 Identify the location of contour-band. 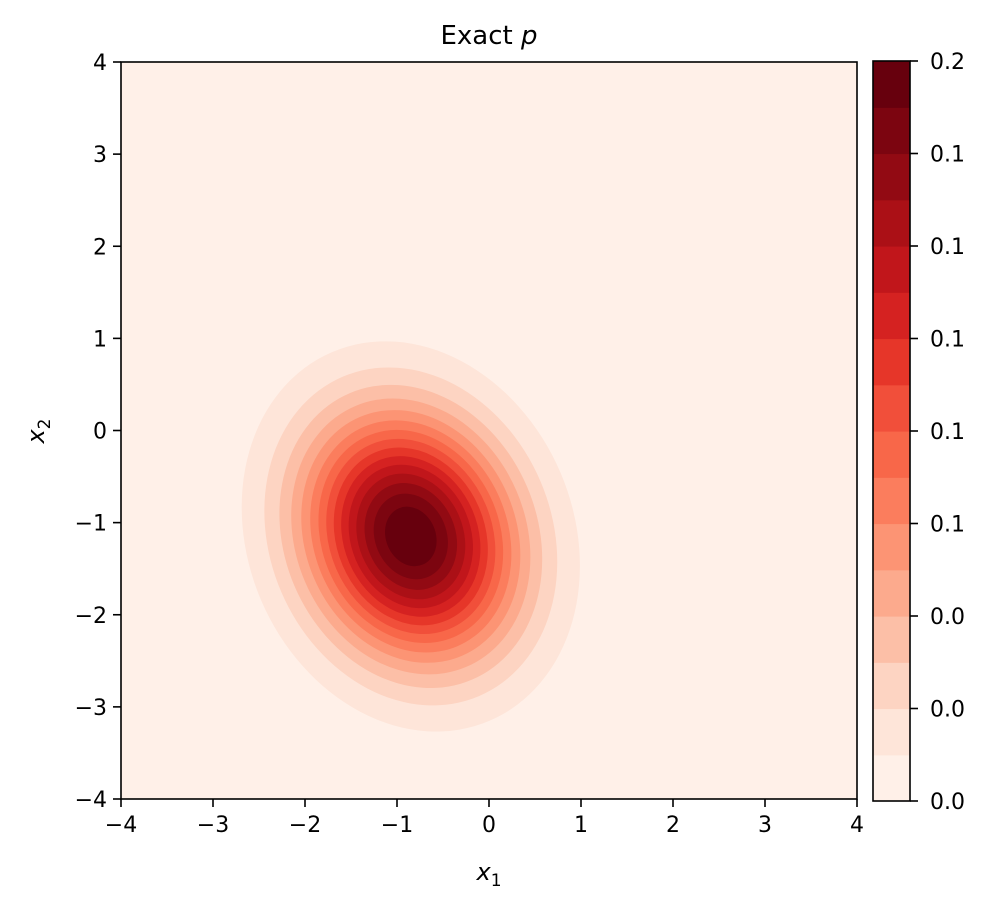
(410, 536).